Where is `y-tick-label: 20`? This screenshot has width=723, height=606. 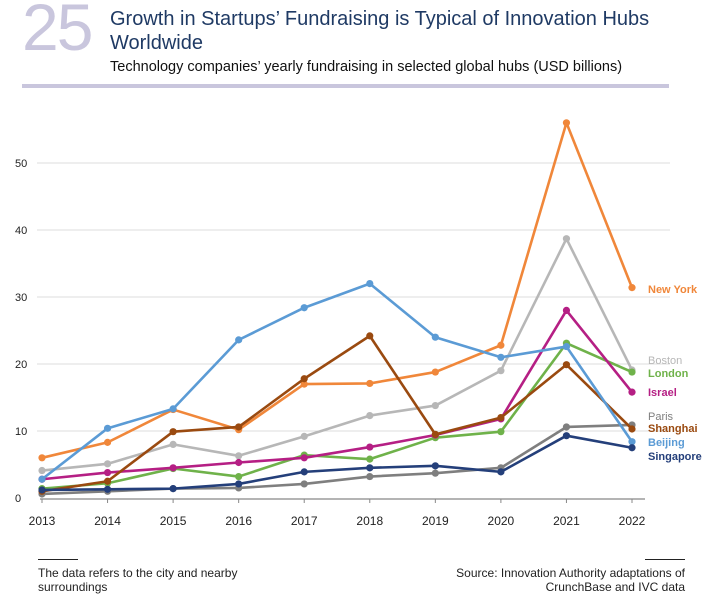 y-tick-label: 20 is located at coordinates (21, 365).